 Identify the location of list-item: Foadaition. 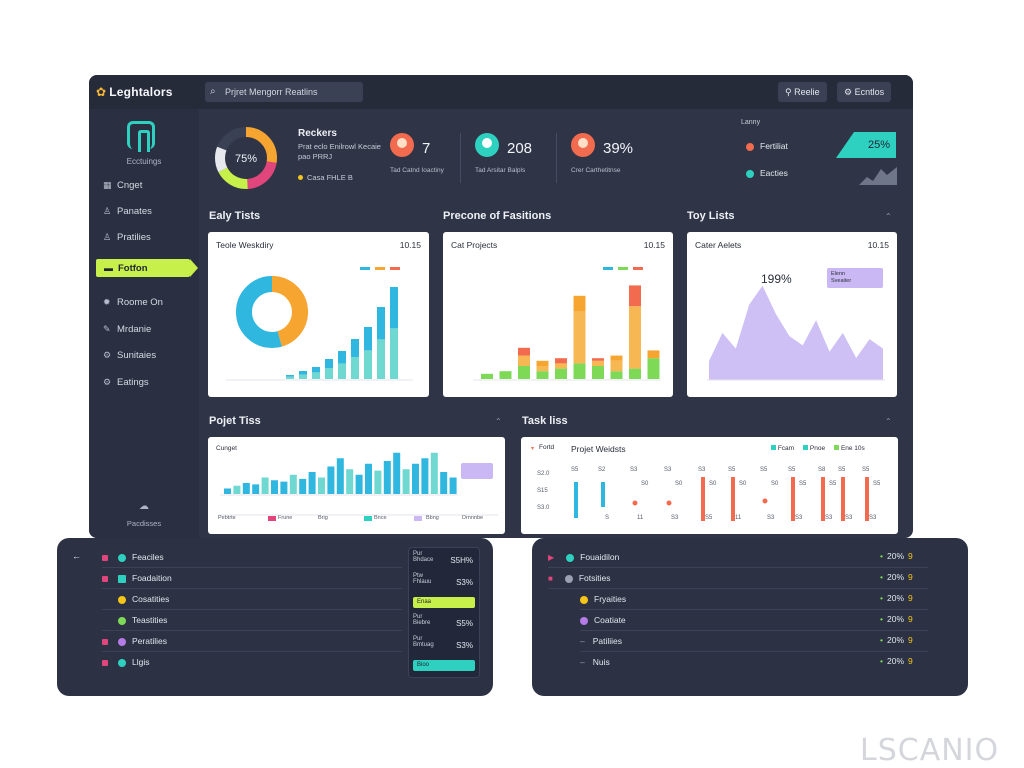
(252, 578).